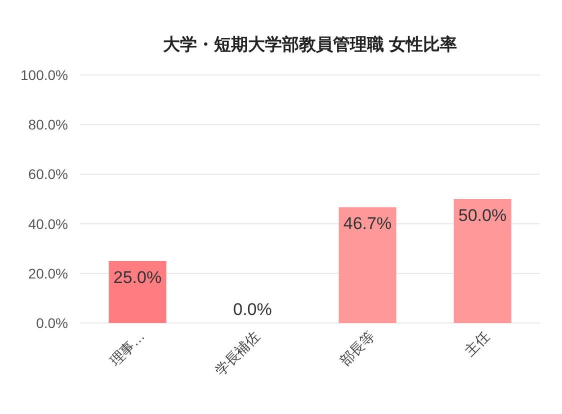 This screenshot has width=562, height=414. I want to click on y-tick-label: 60.0%, so click(48, 174).